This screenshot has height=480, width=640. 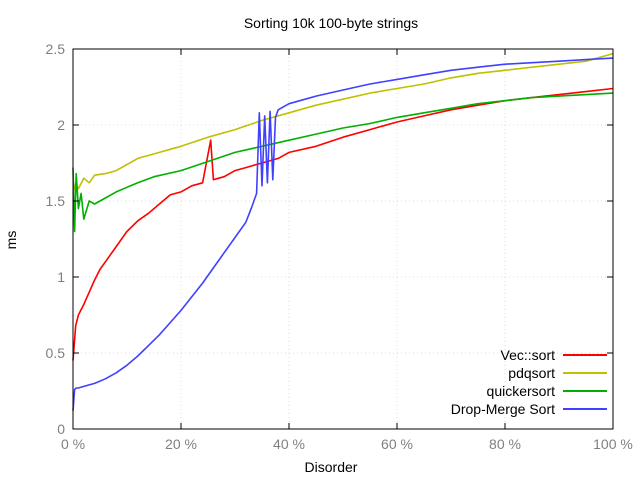 I want to click on x-tick-labels: 0 % 20 % 40 % 60 % 80 % 100 %, so click(x=347, y=444).